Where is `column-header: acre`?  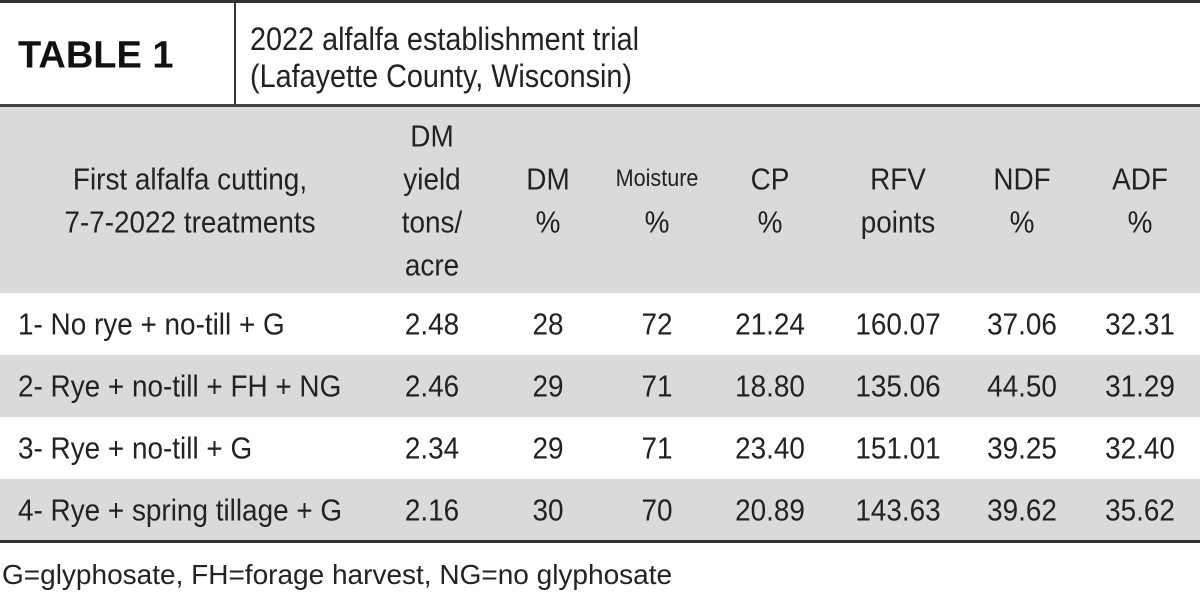 column-header: acre is located at coordinates (432, 264).